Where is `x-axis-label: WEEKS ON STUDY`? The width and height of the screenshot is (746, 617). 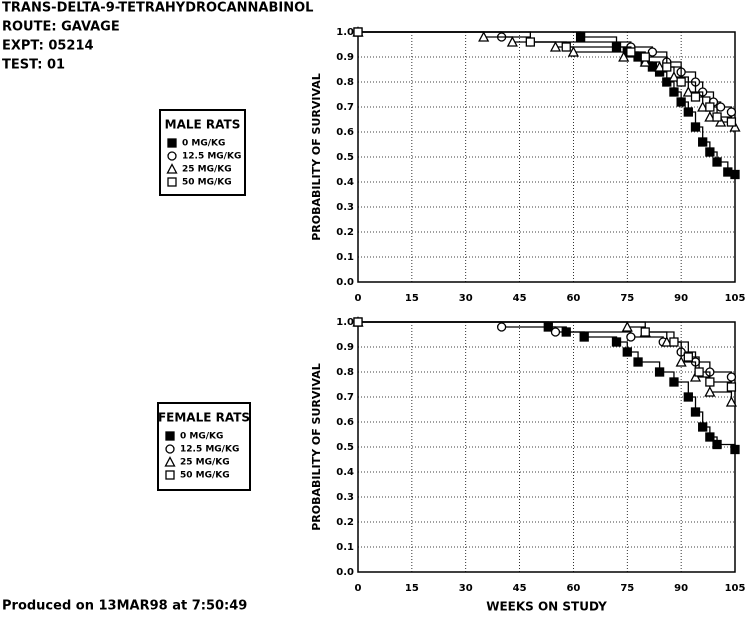 x-axis-label: WEEKS ON STUDY is located at coordinates (546, 607).